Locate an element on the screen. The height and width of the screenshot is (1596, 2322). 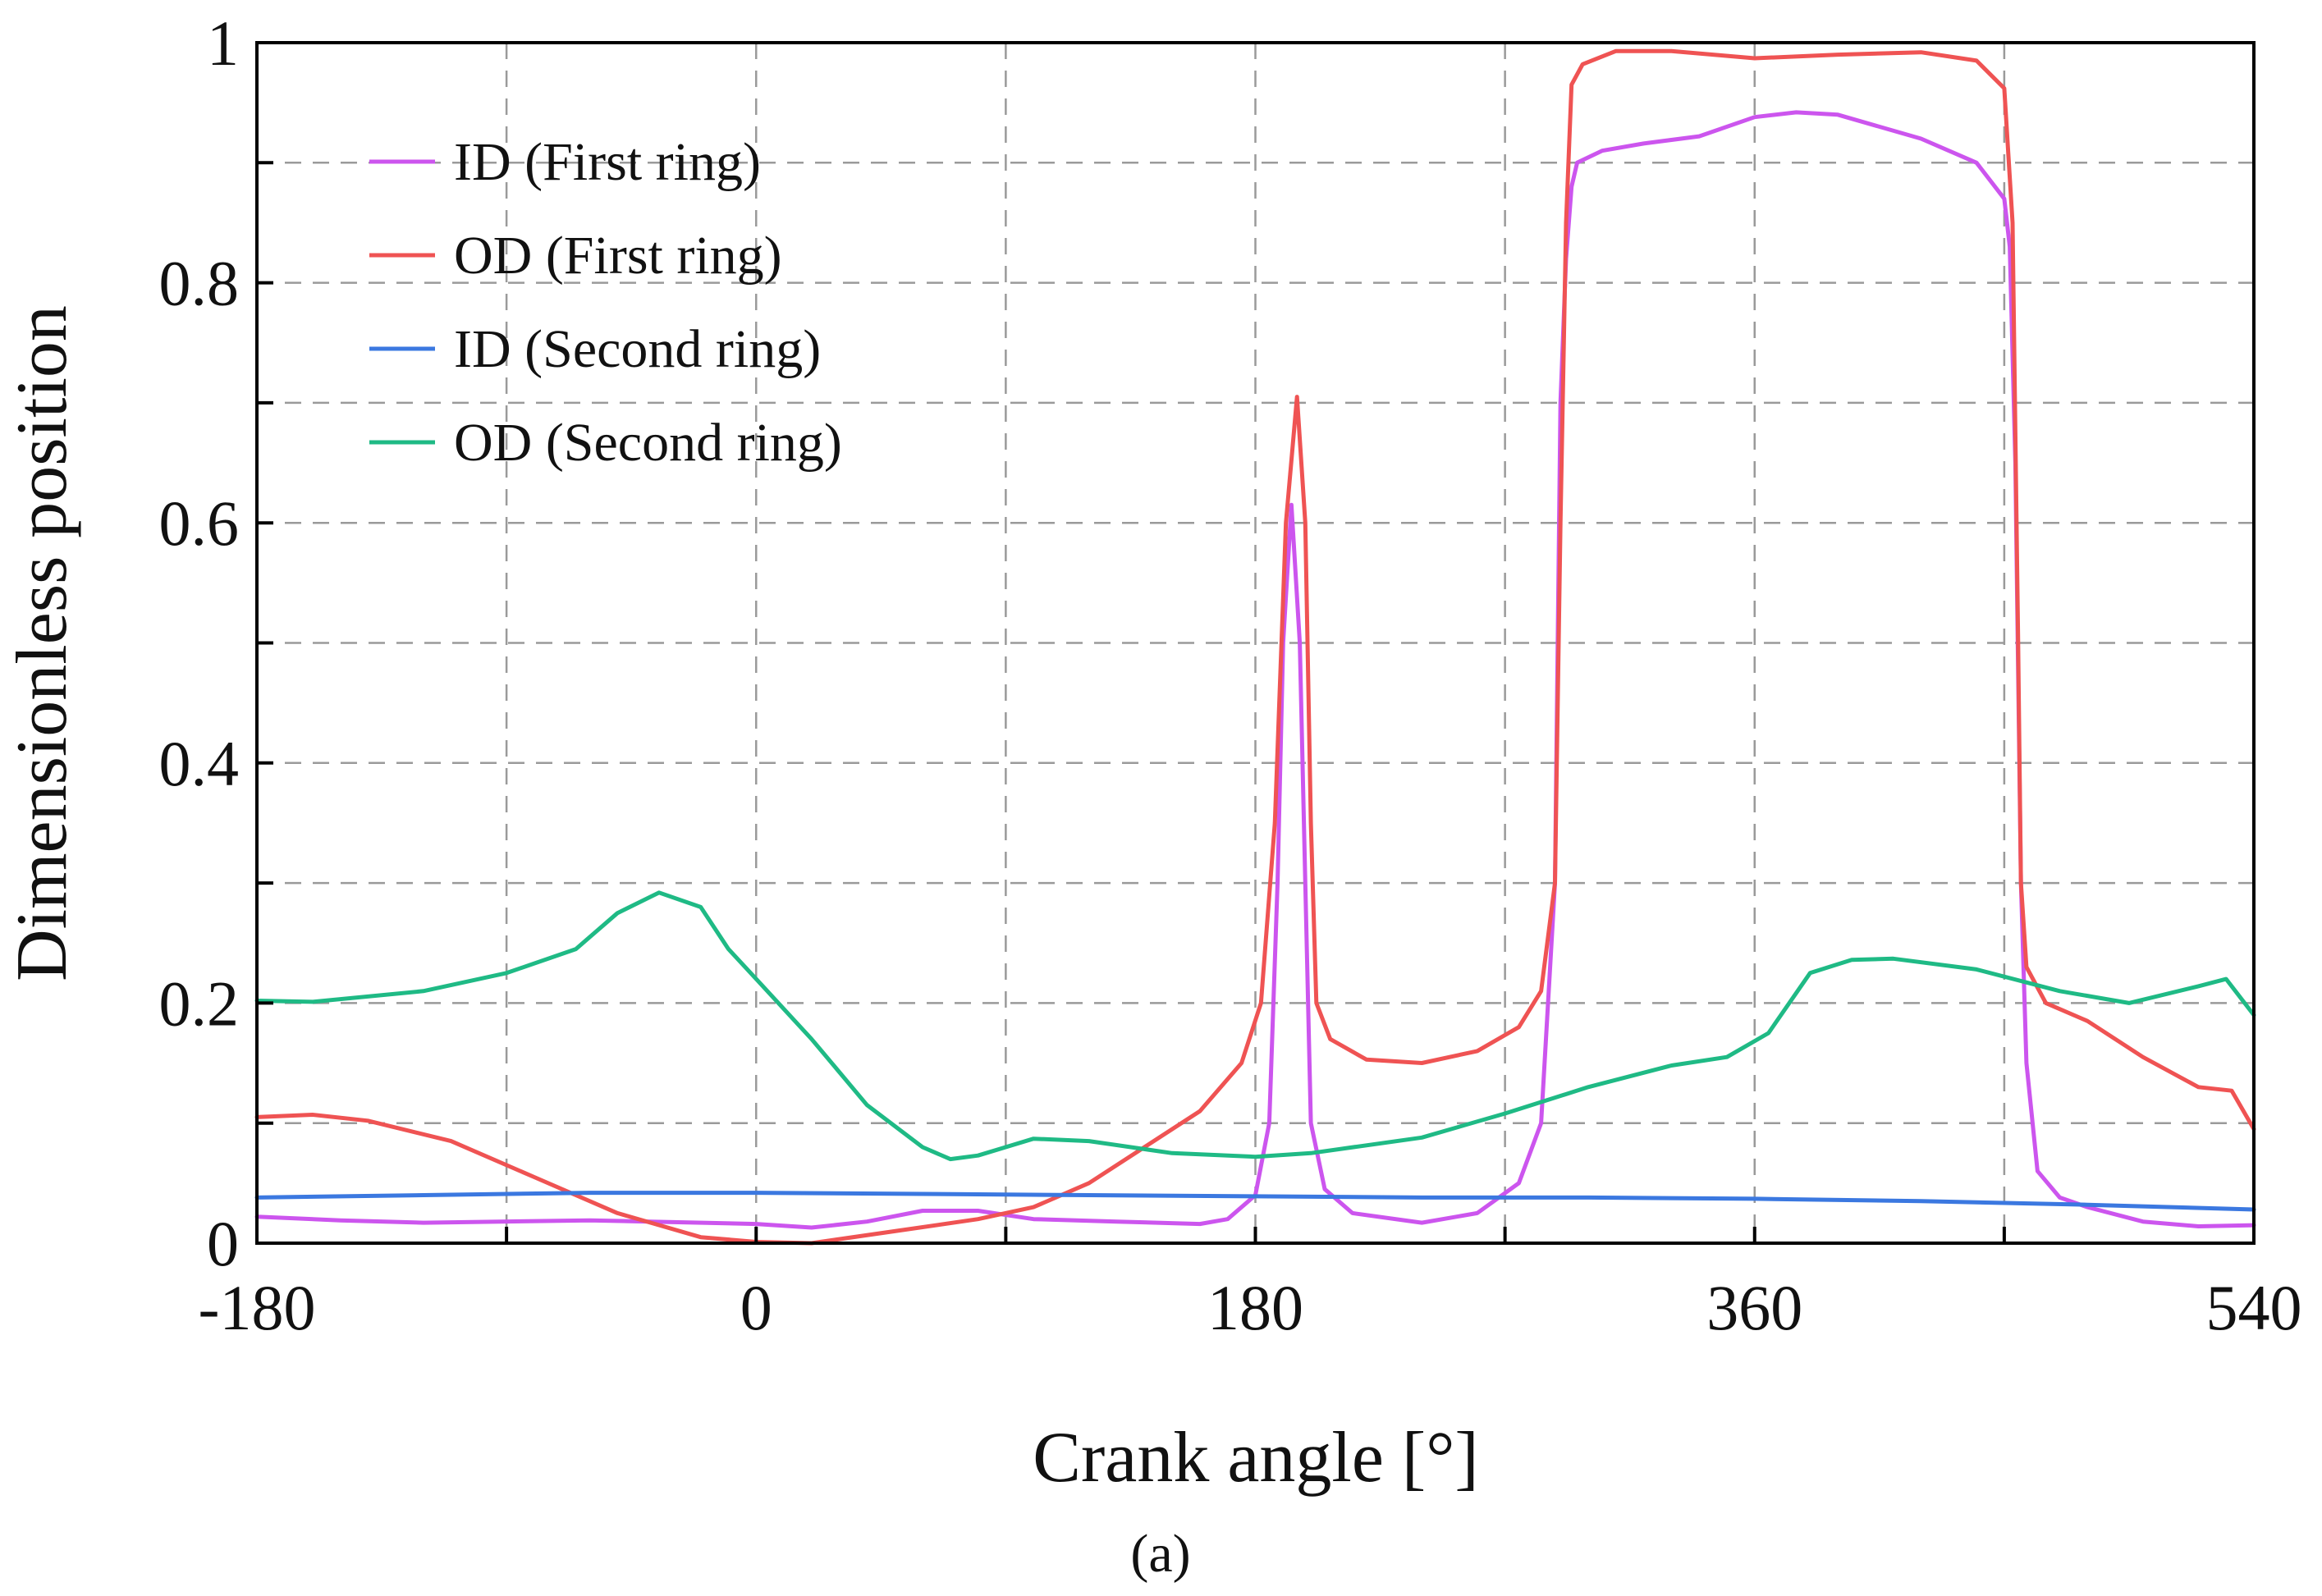
legend-item: OD (Second ring) is located at coordinates (605, 443).